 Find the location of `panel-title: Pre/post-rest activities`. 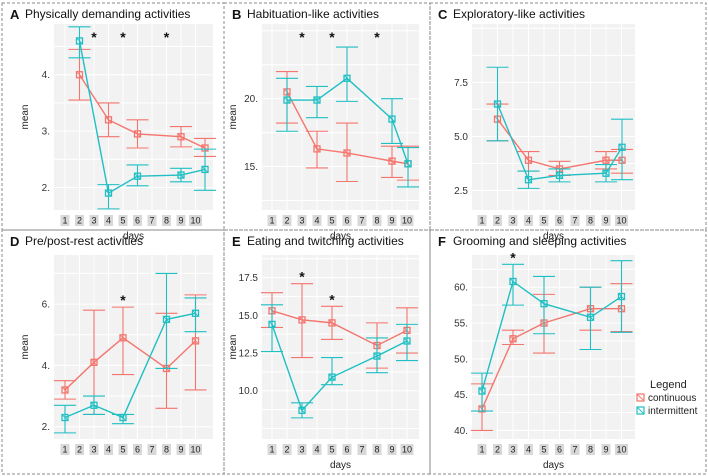

panel-title: Pre/post-rest activities is located at coordinates (84, 241).